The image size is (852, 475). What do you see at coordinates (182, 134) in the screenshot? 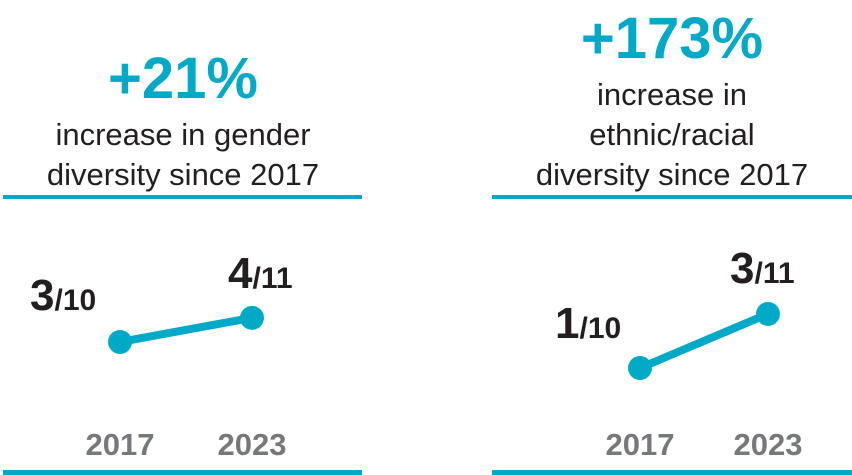
I see `caption-line: increase in gender` at bounding box center [182, 134].